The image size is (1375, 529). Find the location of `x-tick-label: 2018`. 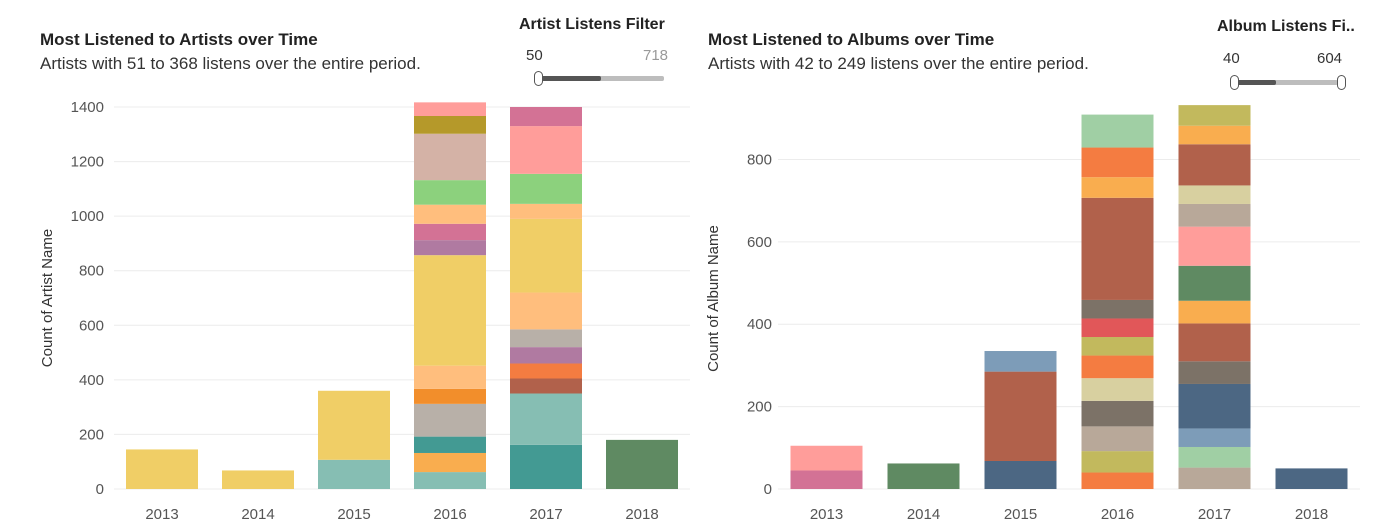

x-tick-label: 2018 is located at coordinates (641, 514).